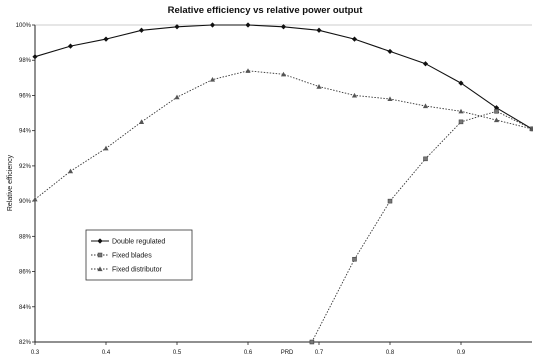  Describe the element at coordinates (461, 353) in the screenshot. I see `x-tick-label: 0.9` at that location.